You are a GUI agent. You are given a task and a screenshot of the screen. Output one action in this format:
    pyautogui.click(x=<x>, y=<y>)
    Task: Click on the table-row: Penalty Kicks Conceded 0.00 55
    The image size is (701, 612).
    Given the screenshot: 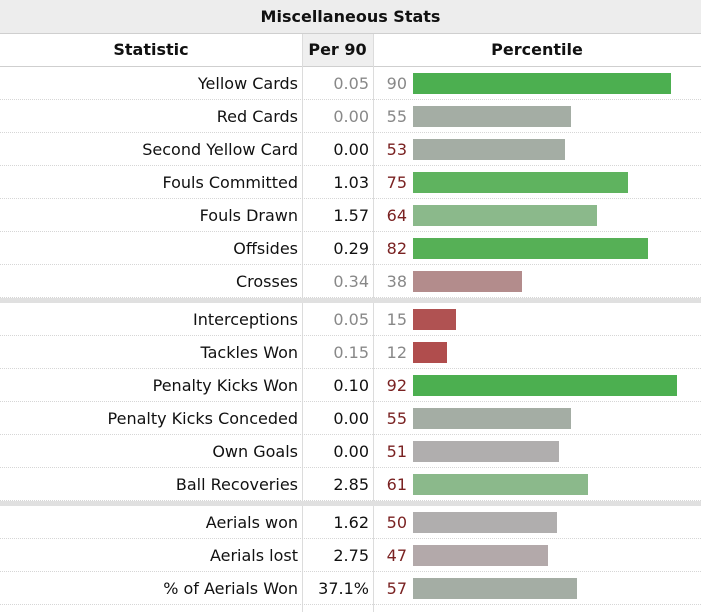 What is the action you would take?
    pyautogui.click(x=350, y=418)
    